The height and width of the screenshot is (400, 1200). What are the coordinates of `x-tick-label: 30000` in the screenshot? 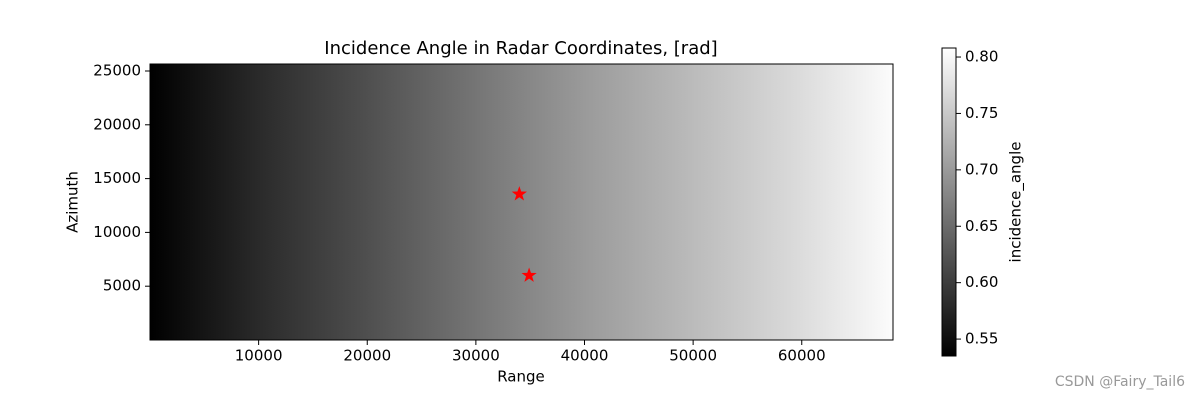 It's located at (476, 356).